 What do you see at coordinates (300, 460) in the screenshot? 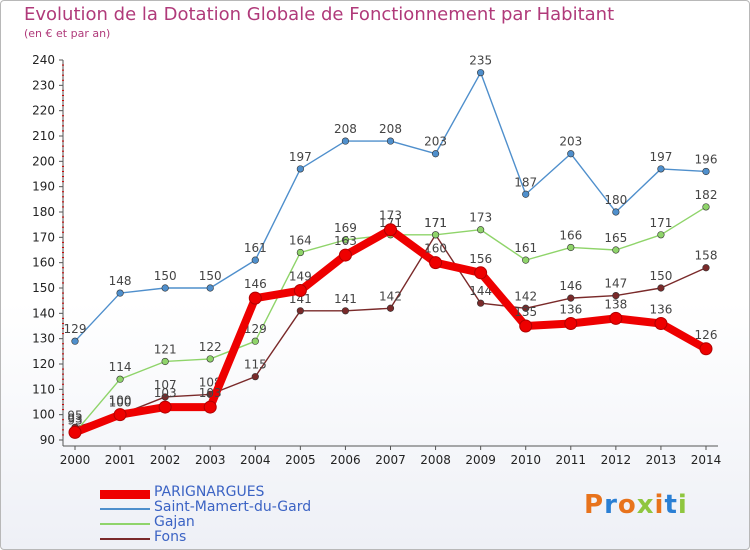
I see `x-tick-label: 2005` at bounding box center [300, 460].